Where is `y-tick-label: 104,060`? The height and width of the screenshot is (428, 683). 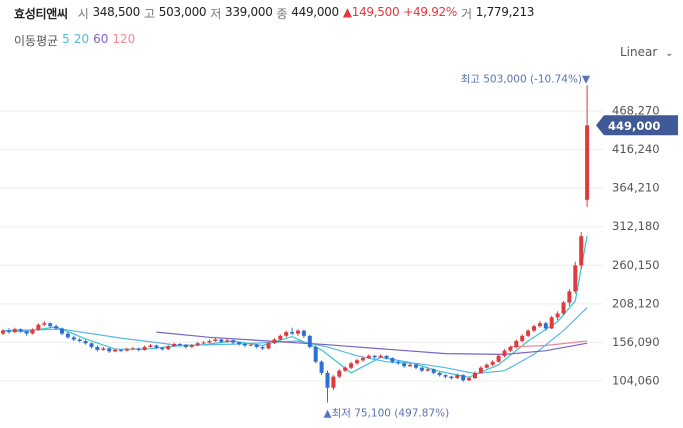 y-tick-label: 104,060 is located at coordinates (636, 381).